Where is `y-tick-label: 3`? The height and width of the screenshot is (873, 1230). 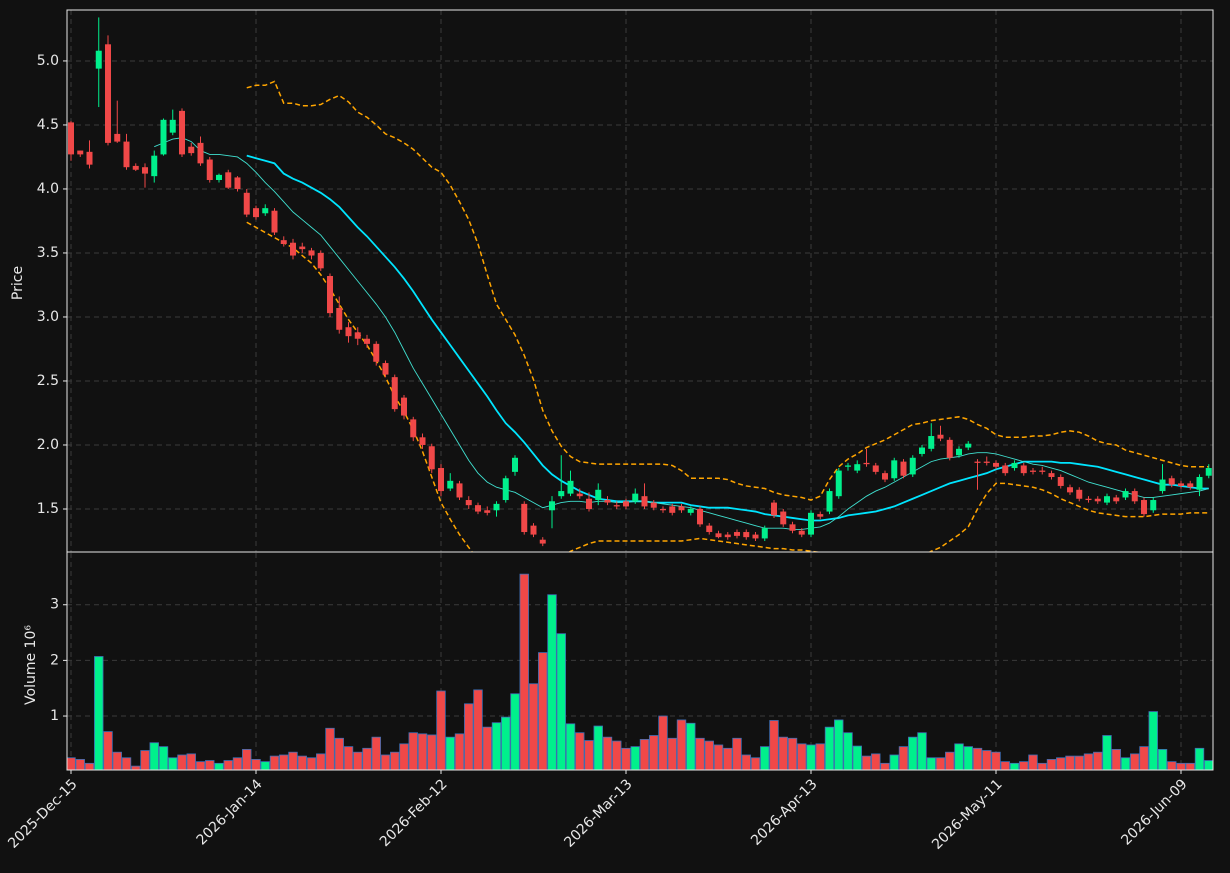 y-tick-label: 3 is located at coordinates (54, 605).